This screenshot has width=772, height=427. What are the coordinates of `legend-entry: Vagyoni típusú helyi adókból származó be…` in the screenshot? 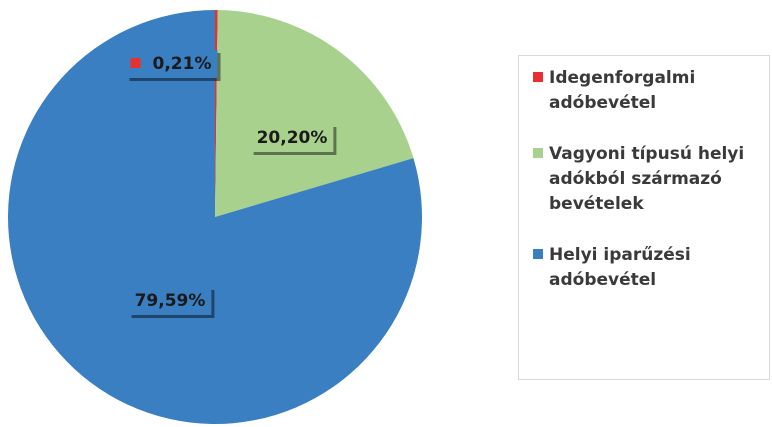 It's located at (647, 179).